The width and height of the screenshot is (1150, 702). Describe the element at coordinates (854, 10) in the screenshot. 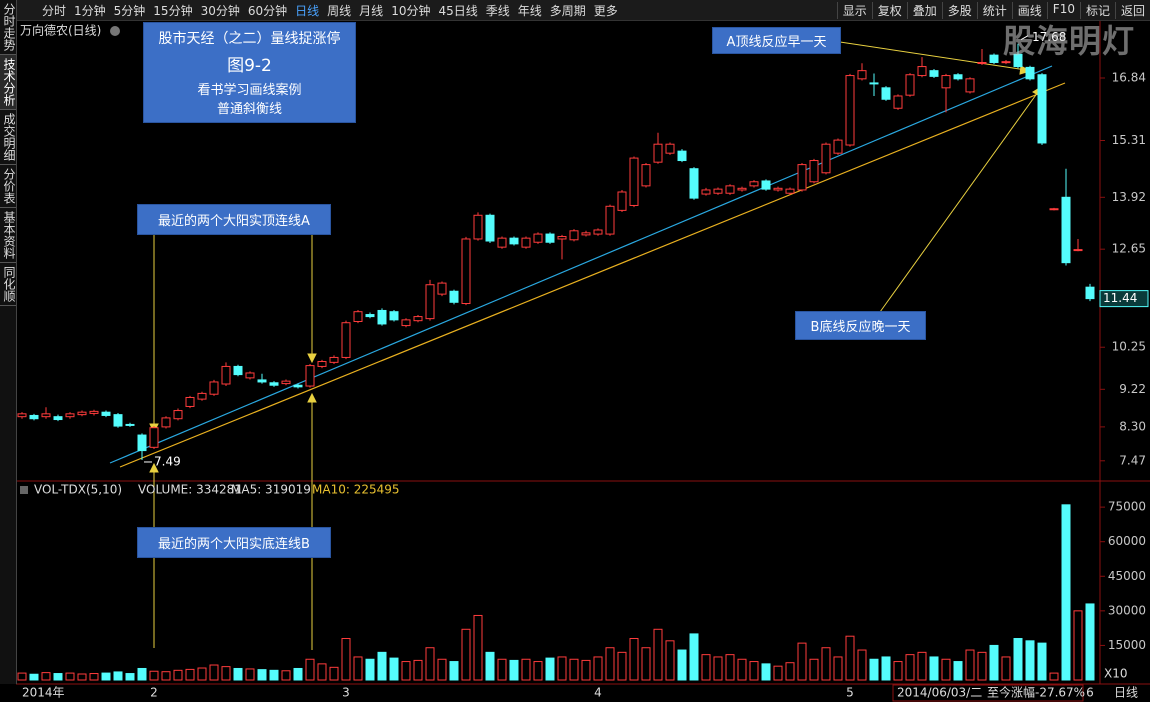

I see `tool-button: 显示` at that location.